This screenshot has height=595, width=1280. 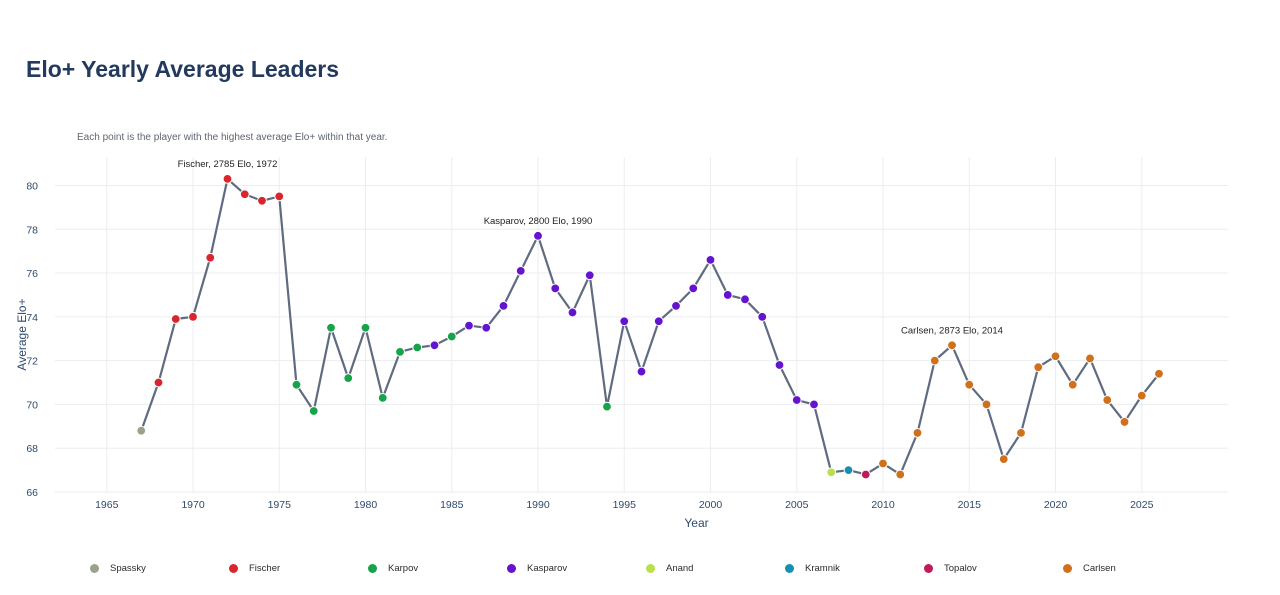 I want to click on data-point-kasparov-1996, so click(x=641, y=371).